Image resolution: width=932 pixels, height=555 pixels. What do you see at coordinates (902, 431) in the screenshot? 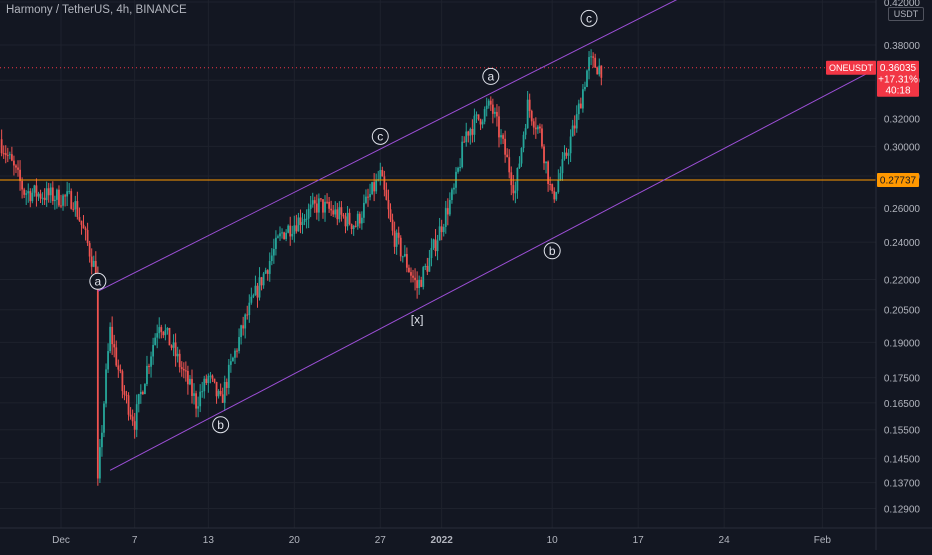
I see `price-tick-13: 0.15500` at bounding box center [902, 431].